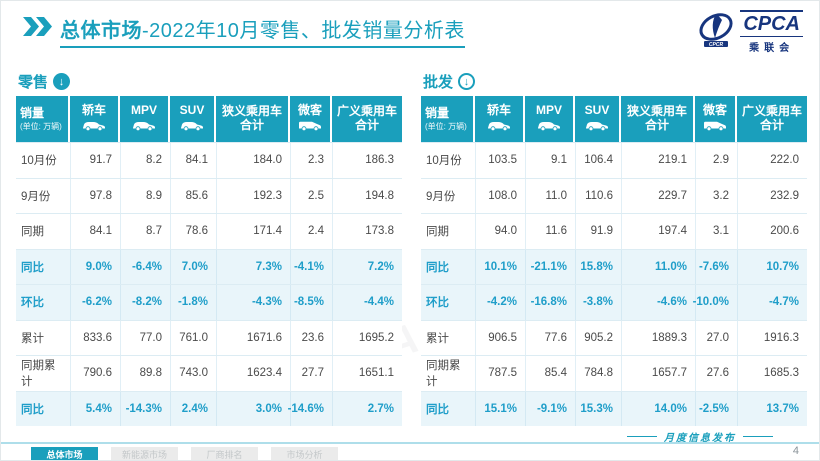 The image size is (820, 461). What do you see at coordinates (311, 266) in the screenshot?
I see `cell-value: -4.1%` at bounding box center [311, 266].